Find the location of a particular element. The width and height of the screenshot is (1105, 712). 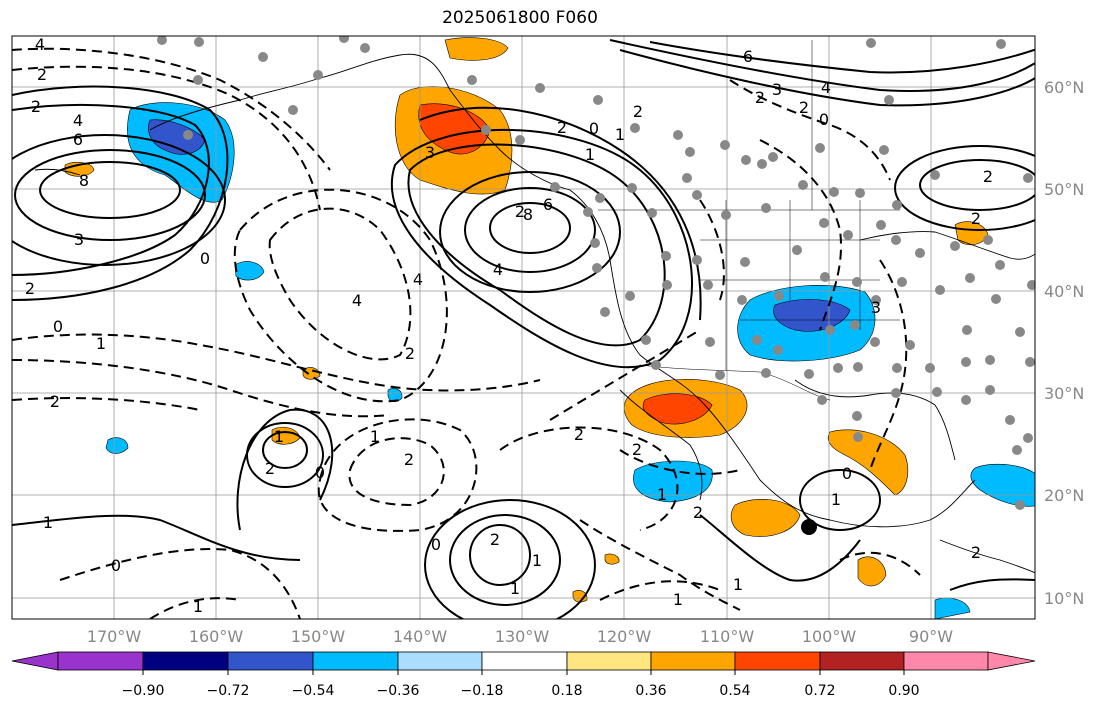

lon-label: 160°W is located at coordinates (216, 636).